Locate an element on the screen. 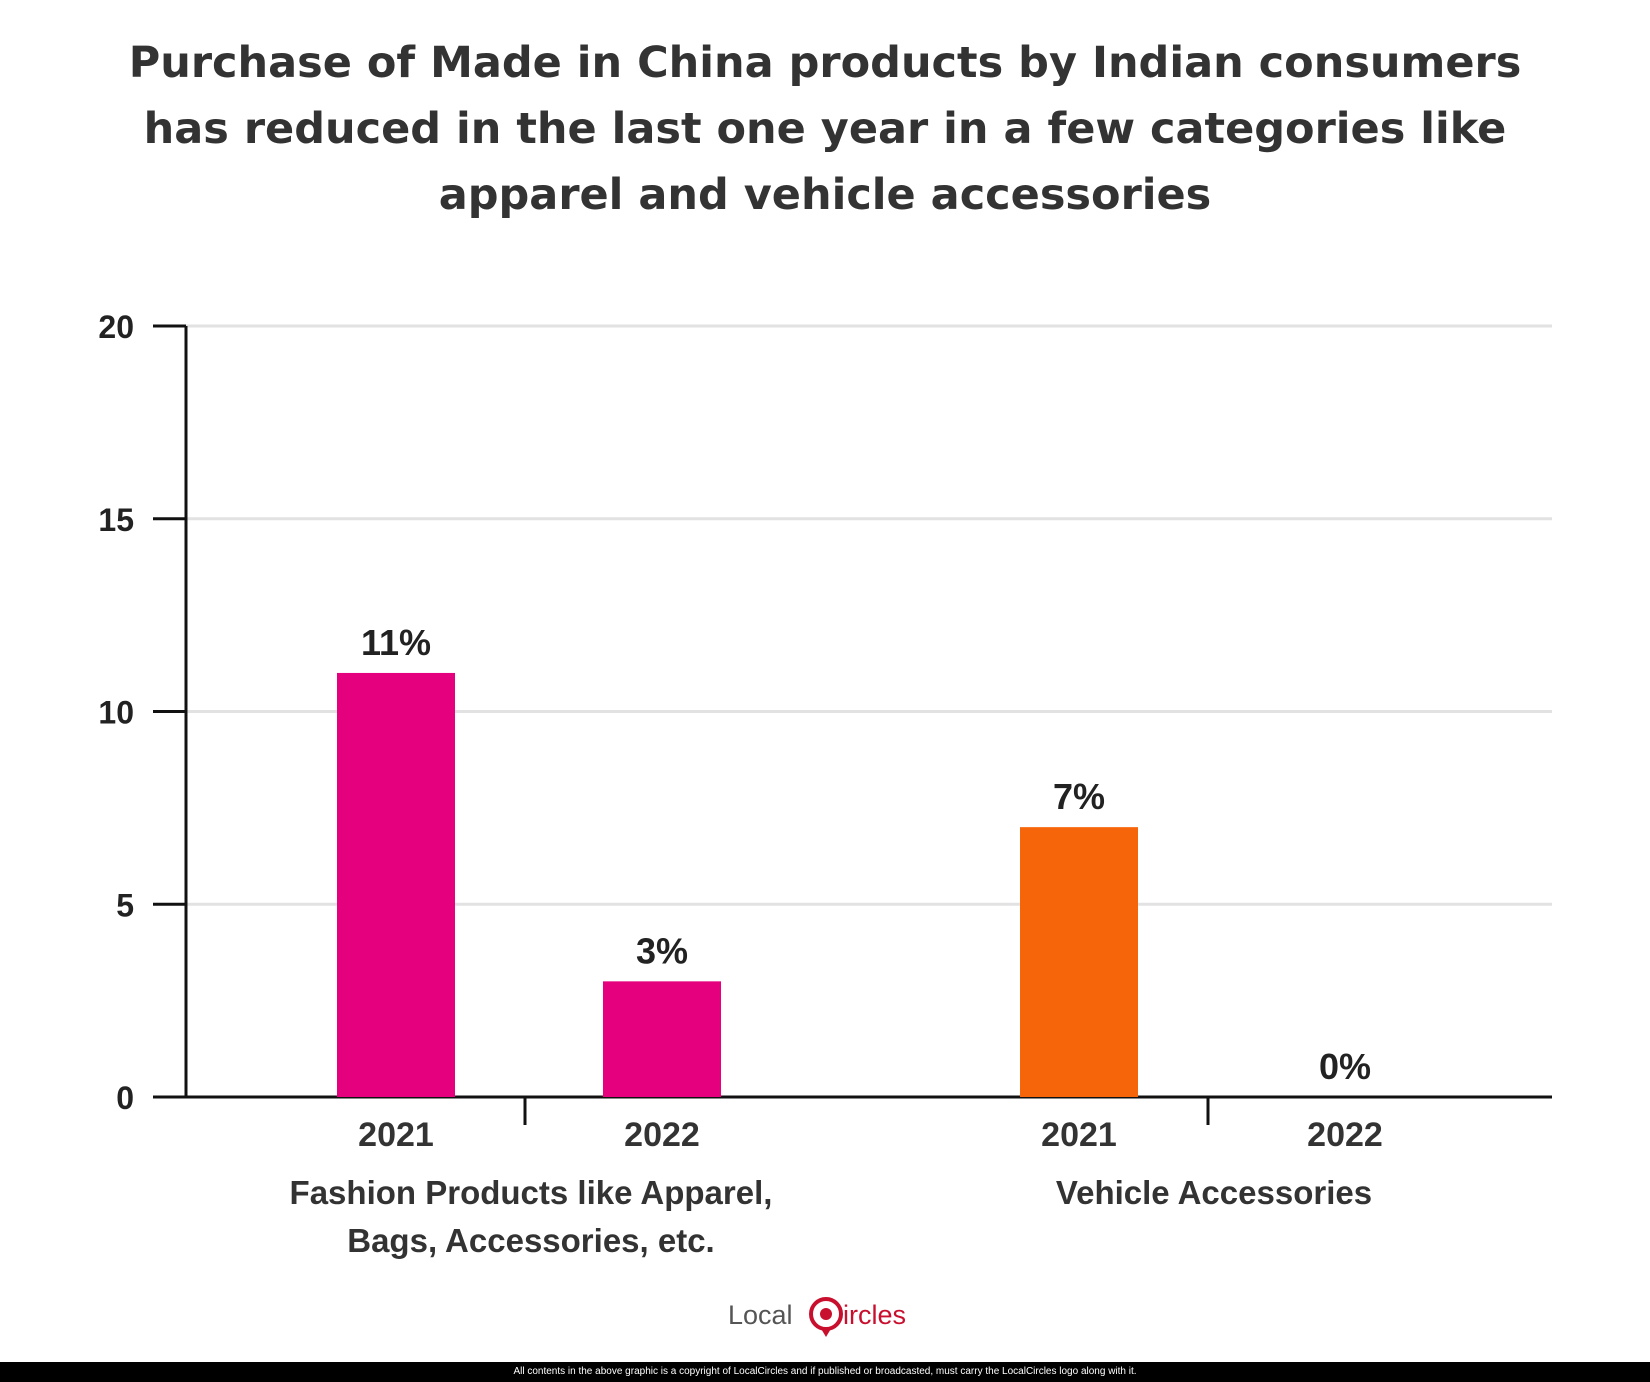 This screenshot has height=1382, width=1650. bar-value-label: 3% is located at coordinates (662, 950).